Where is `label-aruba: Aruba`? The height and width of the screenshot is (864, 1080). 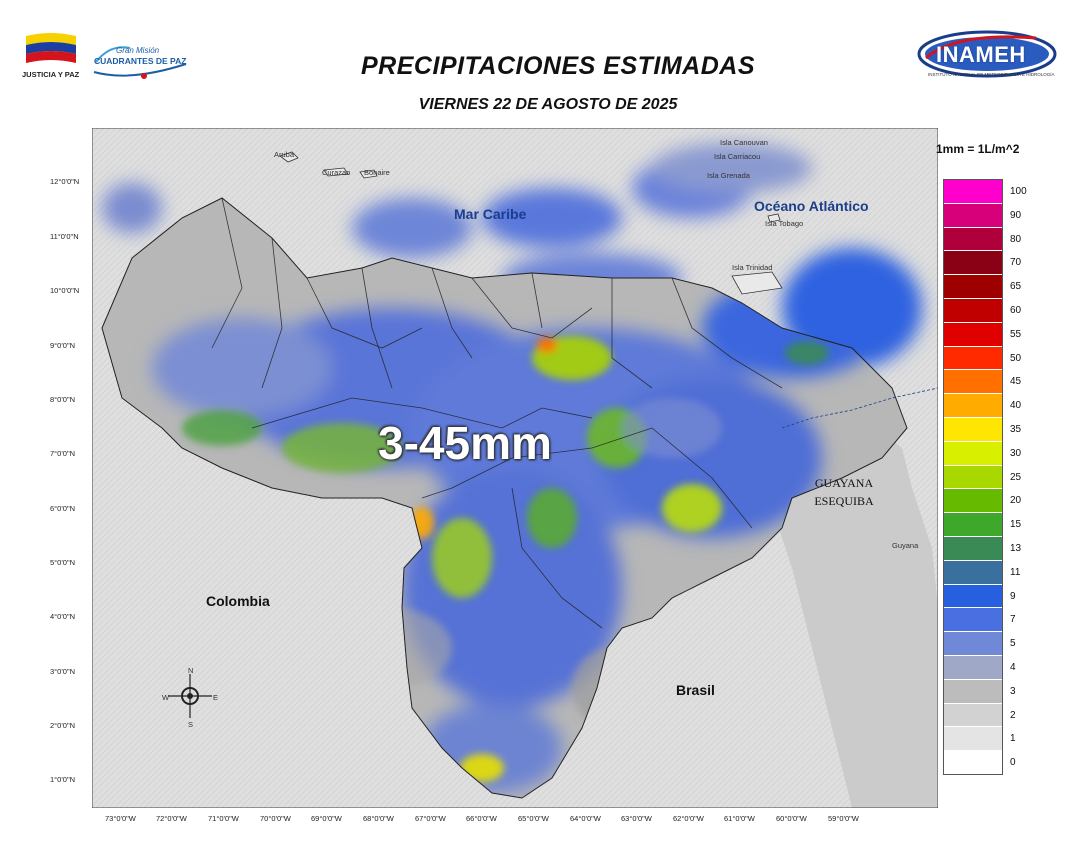
label-aruba: Aruba is located at coordinates (284, 154).